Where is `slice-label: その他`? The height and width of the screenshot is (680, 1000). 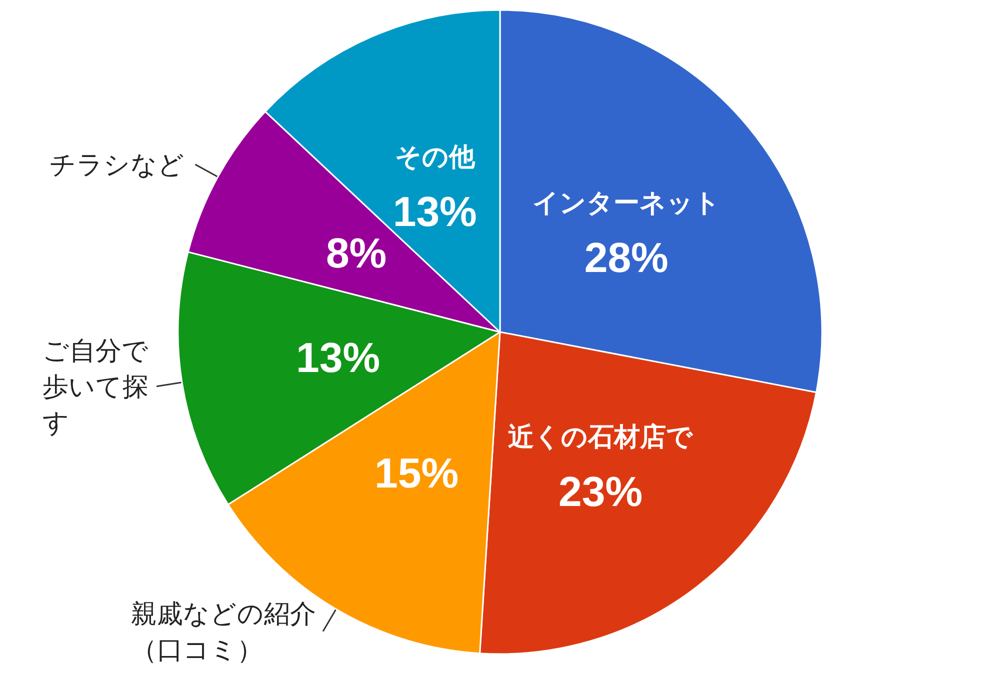 slice-label: その他 is located at coordinates (435, 156).